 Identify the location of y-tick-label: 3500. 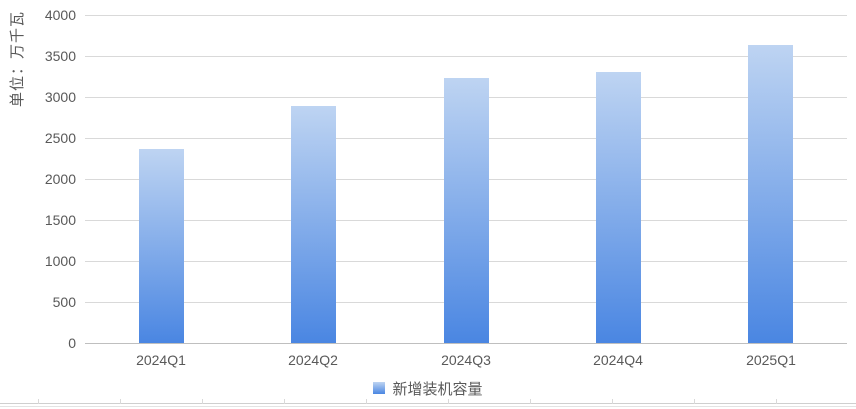
(60, 56).